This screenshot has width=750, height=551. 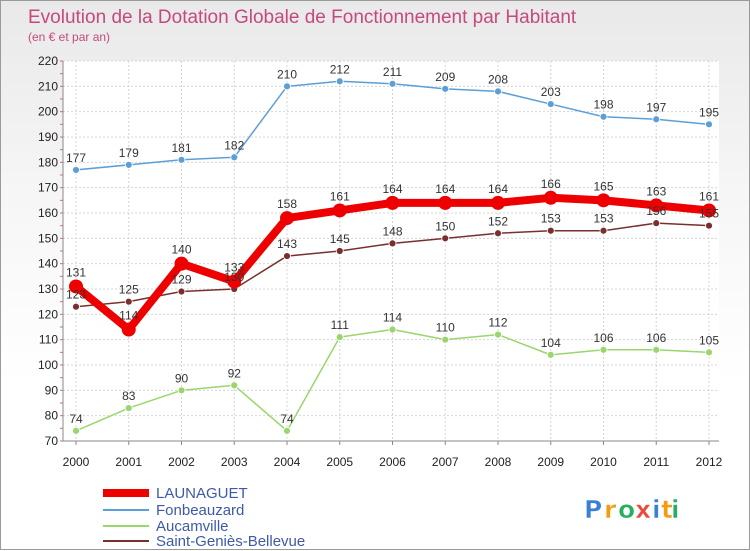 What do you see at coordinates (603, 462) in the screenshot?
I see `x-tick-label: 2010` at bounding box center [603, 462].